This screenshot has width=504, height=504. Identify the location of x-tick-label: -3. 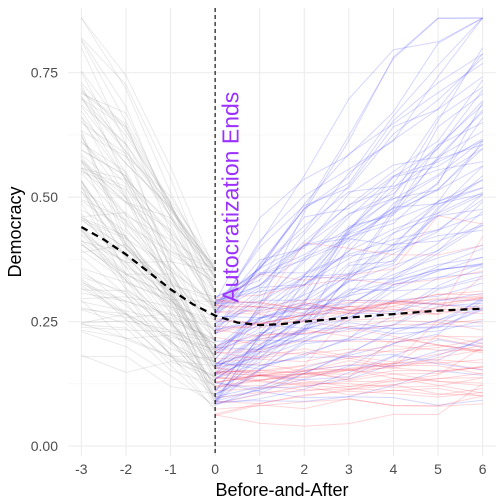
(81, 469).